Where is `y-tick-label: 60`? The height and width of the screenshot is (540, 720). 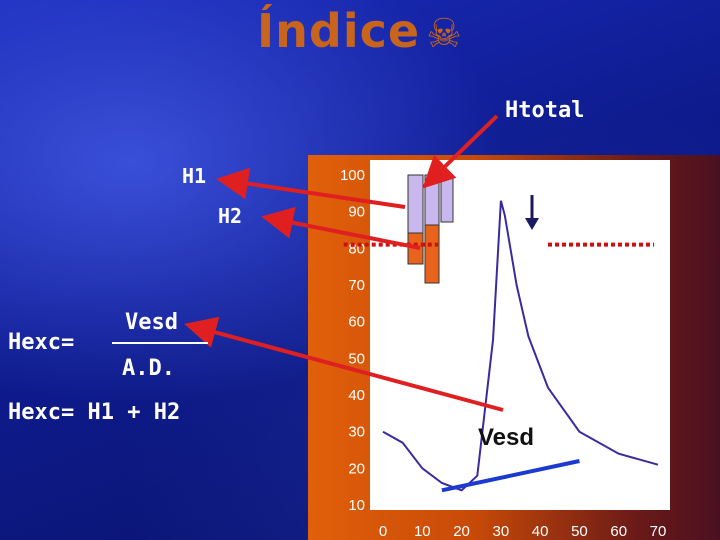 y-tick-label: 60 is located at coordinates (356, 322).